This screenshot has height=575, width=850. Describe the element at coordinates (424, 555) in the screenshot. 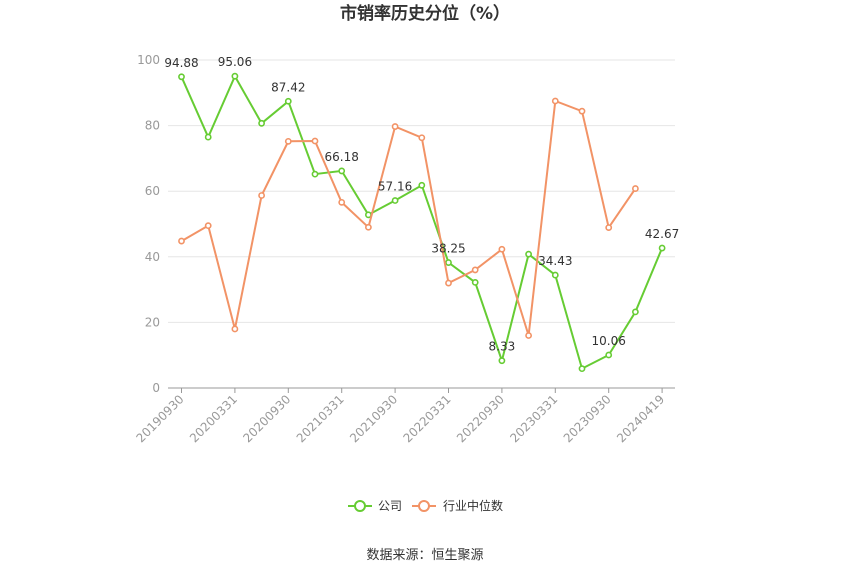

I see `source-note: 数据来源：恒生聚源` at that location.